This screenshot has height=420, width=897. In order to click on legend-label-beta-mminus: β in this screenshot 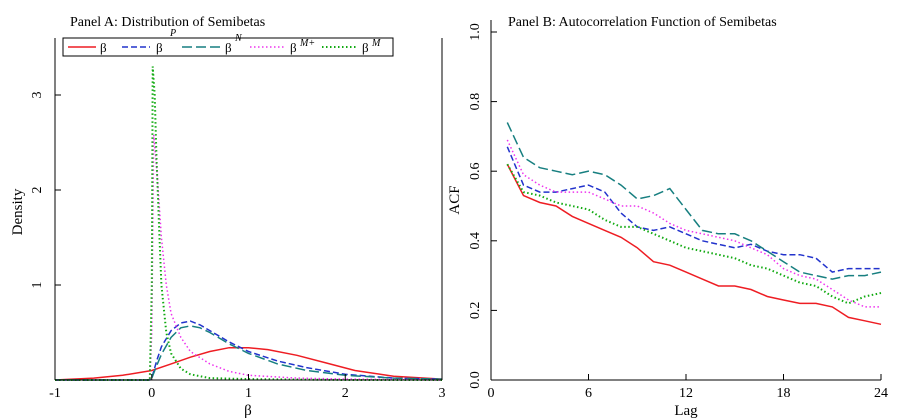, I will do `click(365, 47)`.